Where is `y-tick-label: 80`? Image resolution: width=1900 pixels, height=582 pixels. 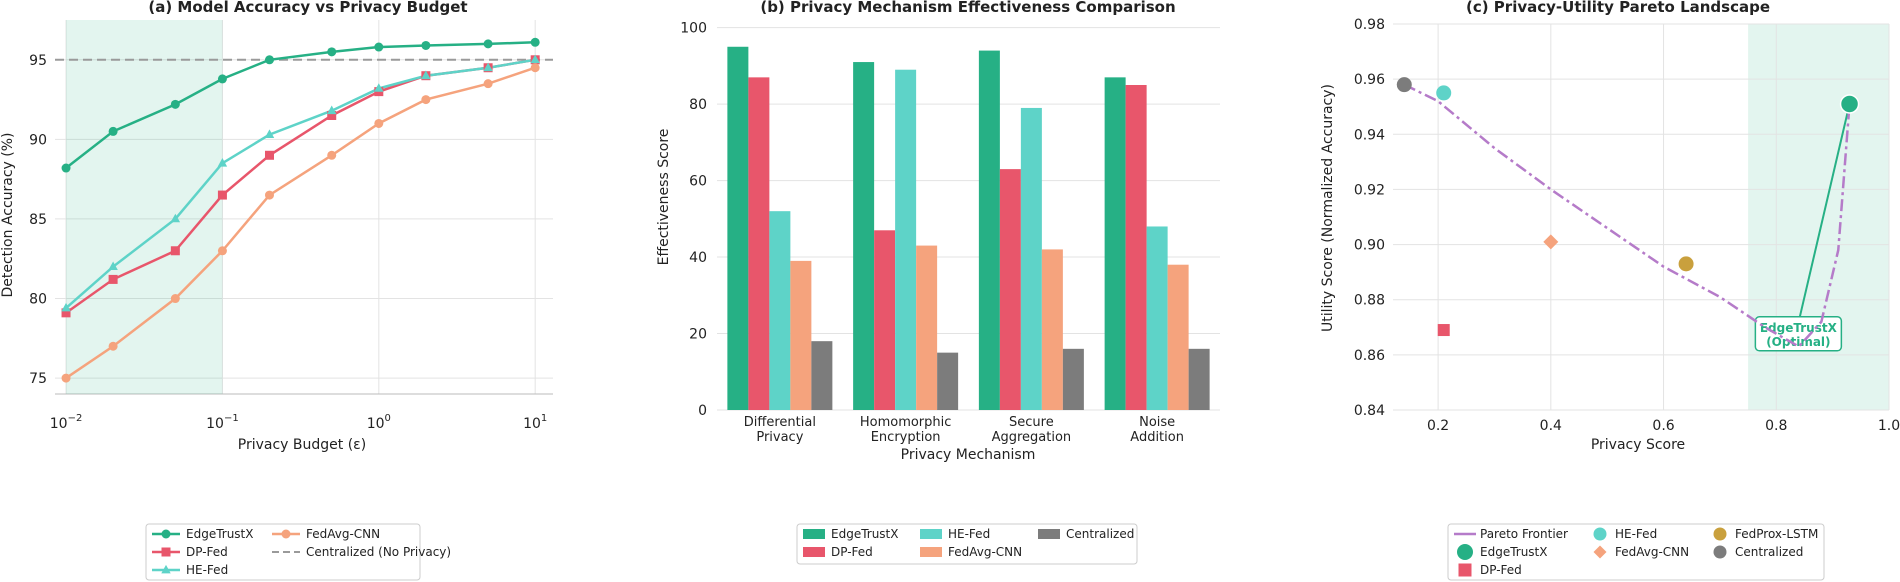
y-tick-label: 80 is located at coordinates (698, 105).